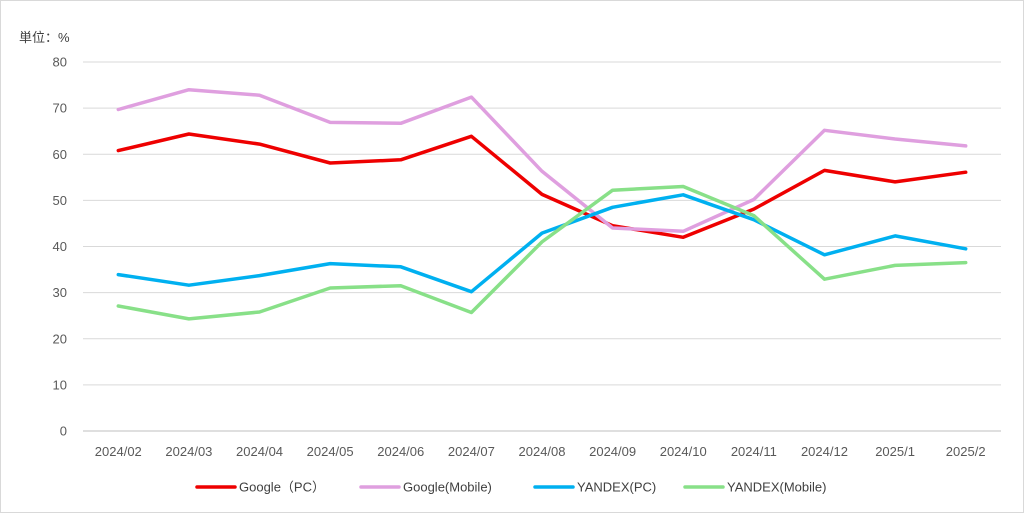 This screenshot has height=513, width=1024. I want to click on y-axis: 0 10 20 30 40 50 60 70 80, so click(60, 247).